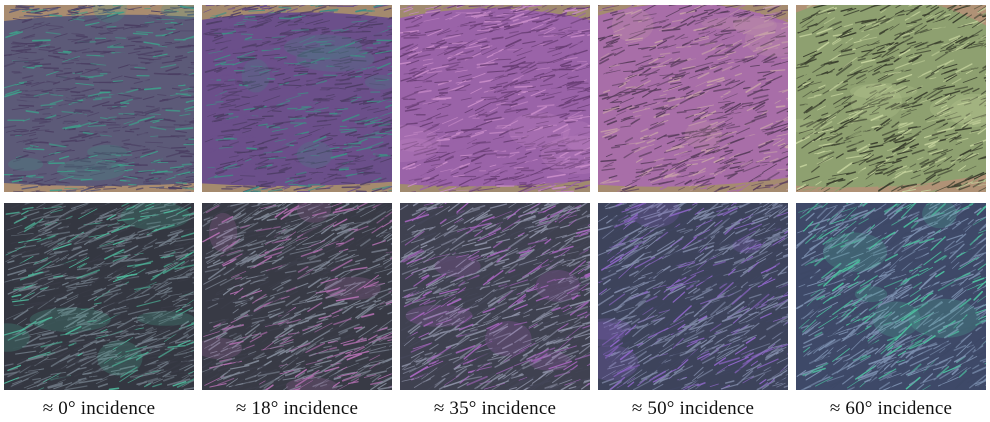 The height and width of the screenshot is (422, 990). What do you see at coordinates (693, 408) in the screenshot?
I see `caption-3: ≈ 50° incidence` at bounding box center [693, 408].